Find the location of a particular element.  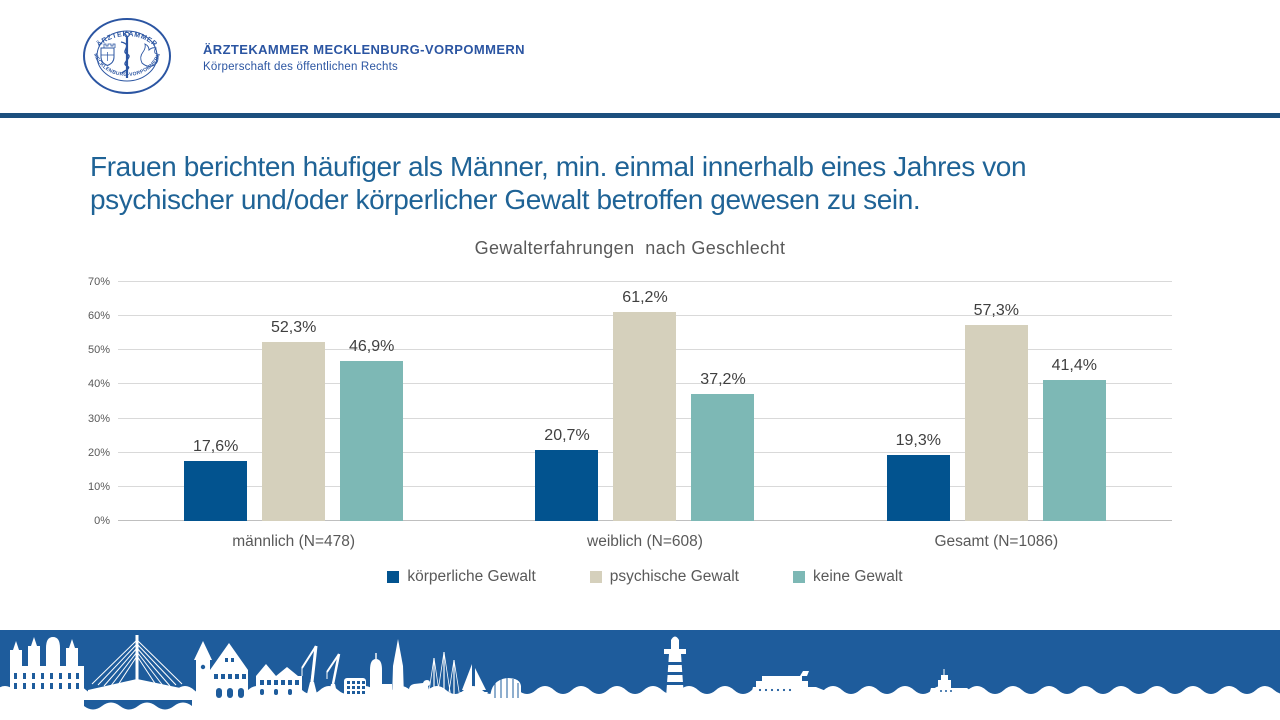

bar-value-label: 52,3% is located at coordinates (293, 328).